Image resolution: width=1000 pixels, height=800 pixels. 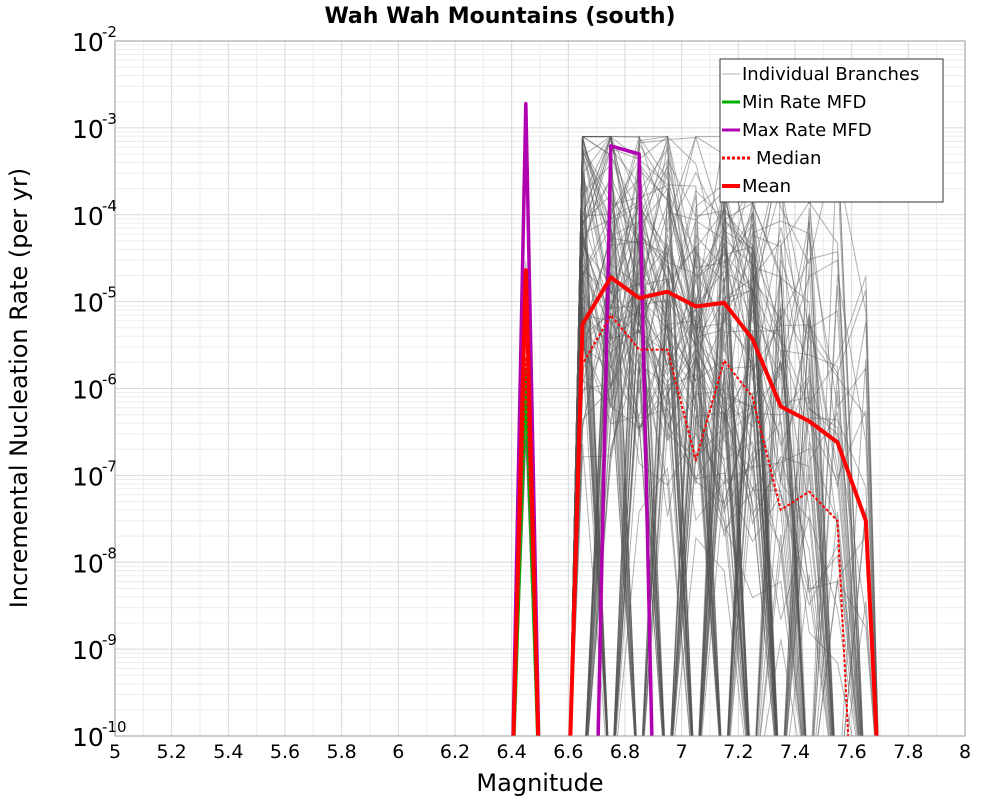 What do you see at coordinates (109, 380) in the screenshot?
I see `svg-text: -6` at bounding box center [109, 380].